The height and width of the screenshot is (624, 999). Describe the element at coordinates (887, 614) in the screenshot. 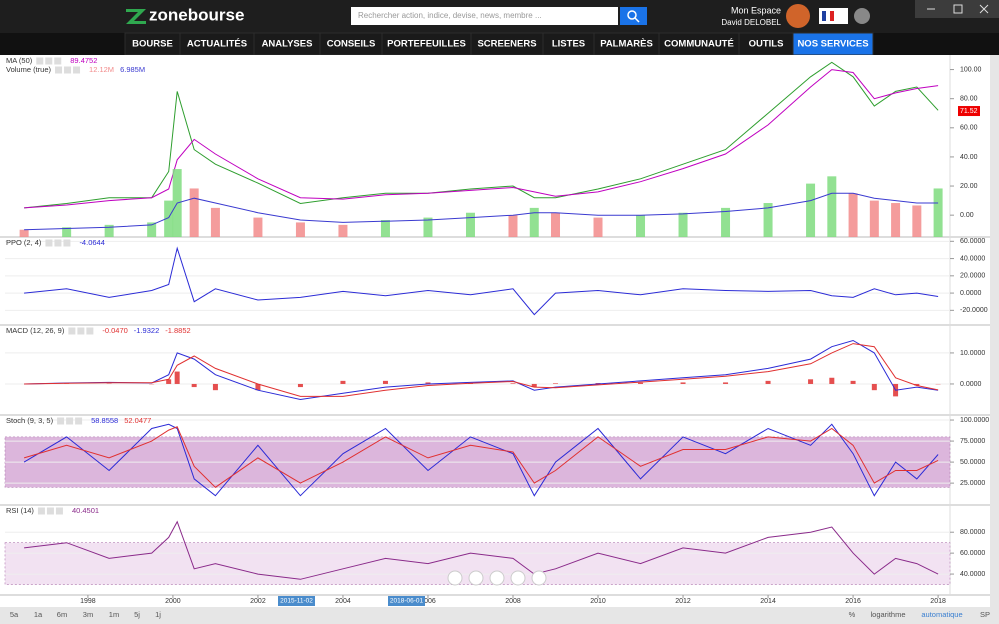

I see `option-button: logarithme` at that location.